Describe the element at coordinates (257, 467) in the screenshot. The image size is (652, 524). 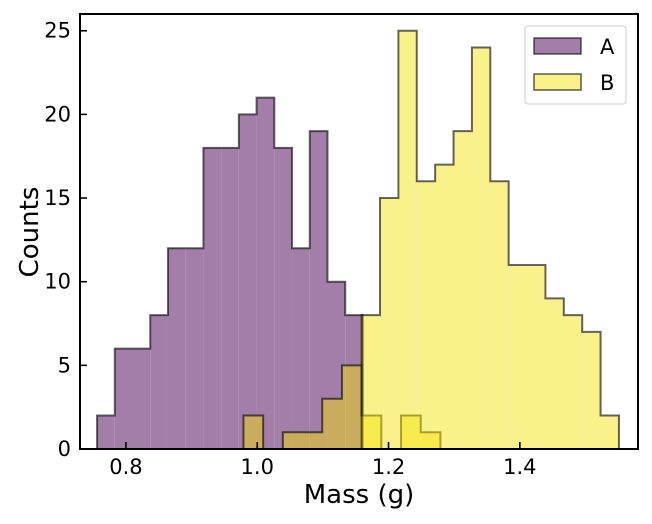
I see `x-tick-label: 1.0` at that location.